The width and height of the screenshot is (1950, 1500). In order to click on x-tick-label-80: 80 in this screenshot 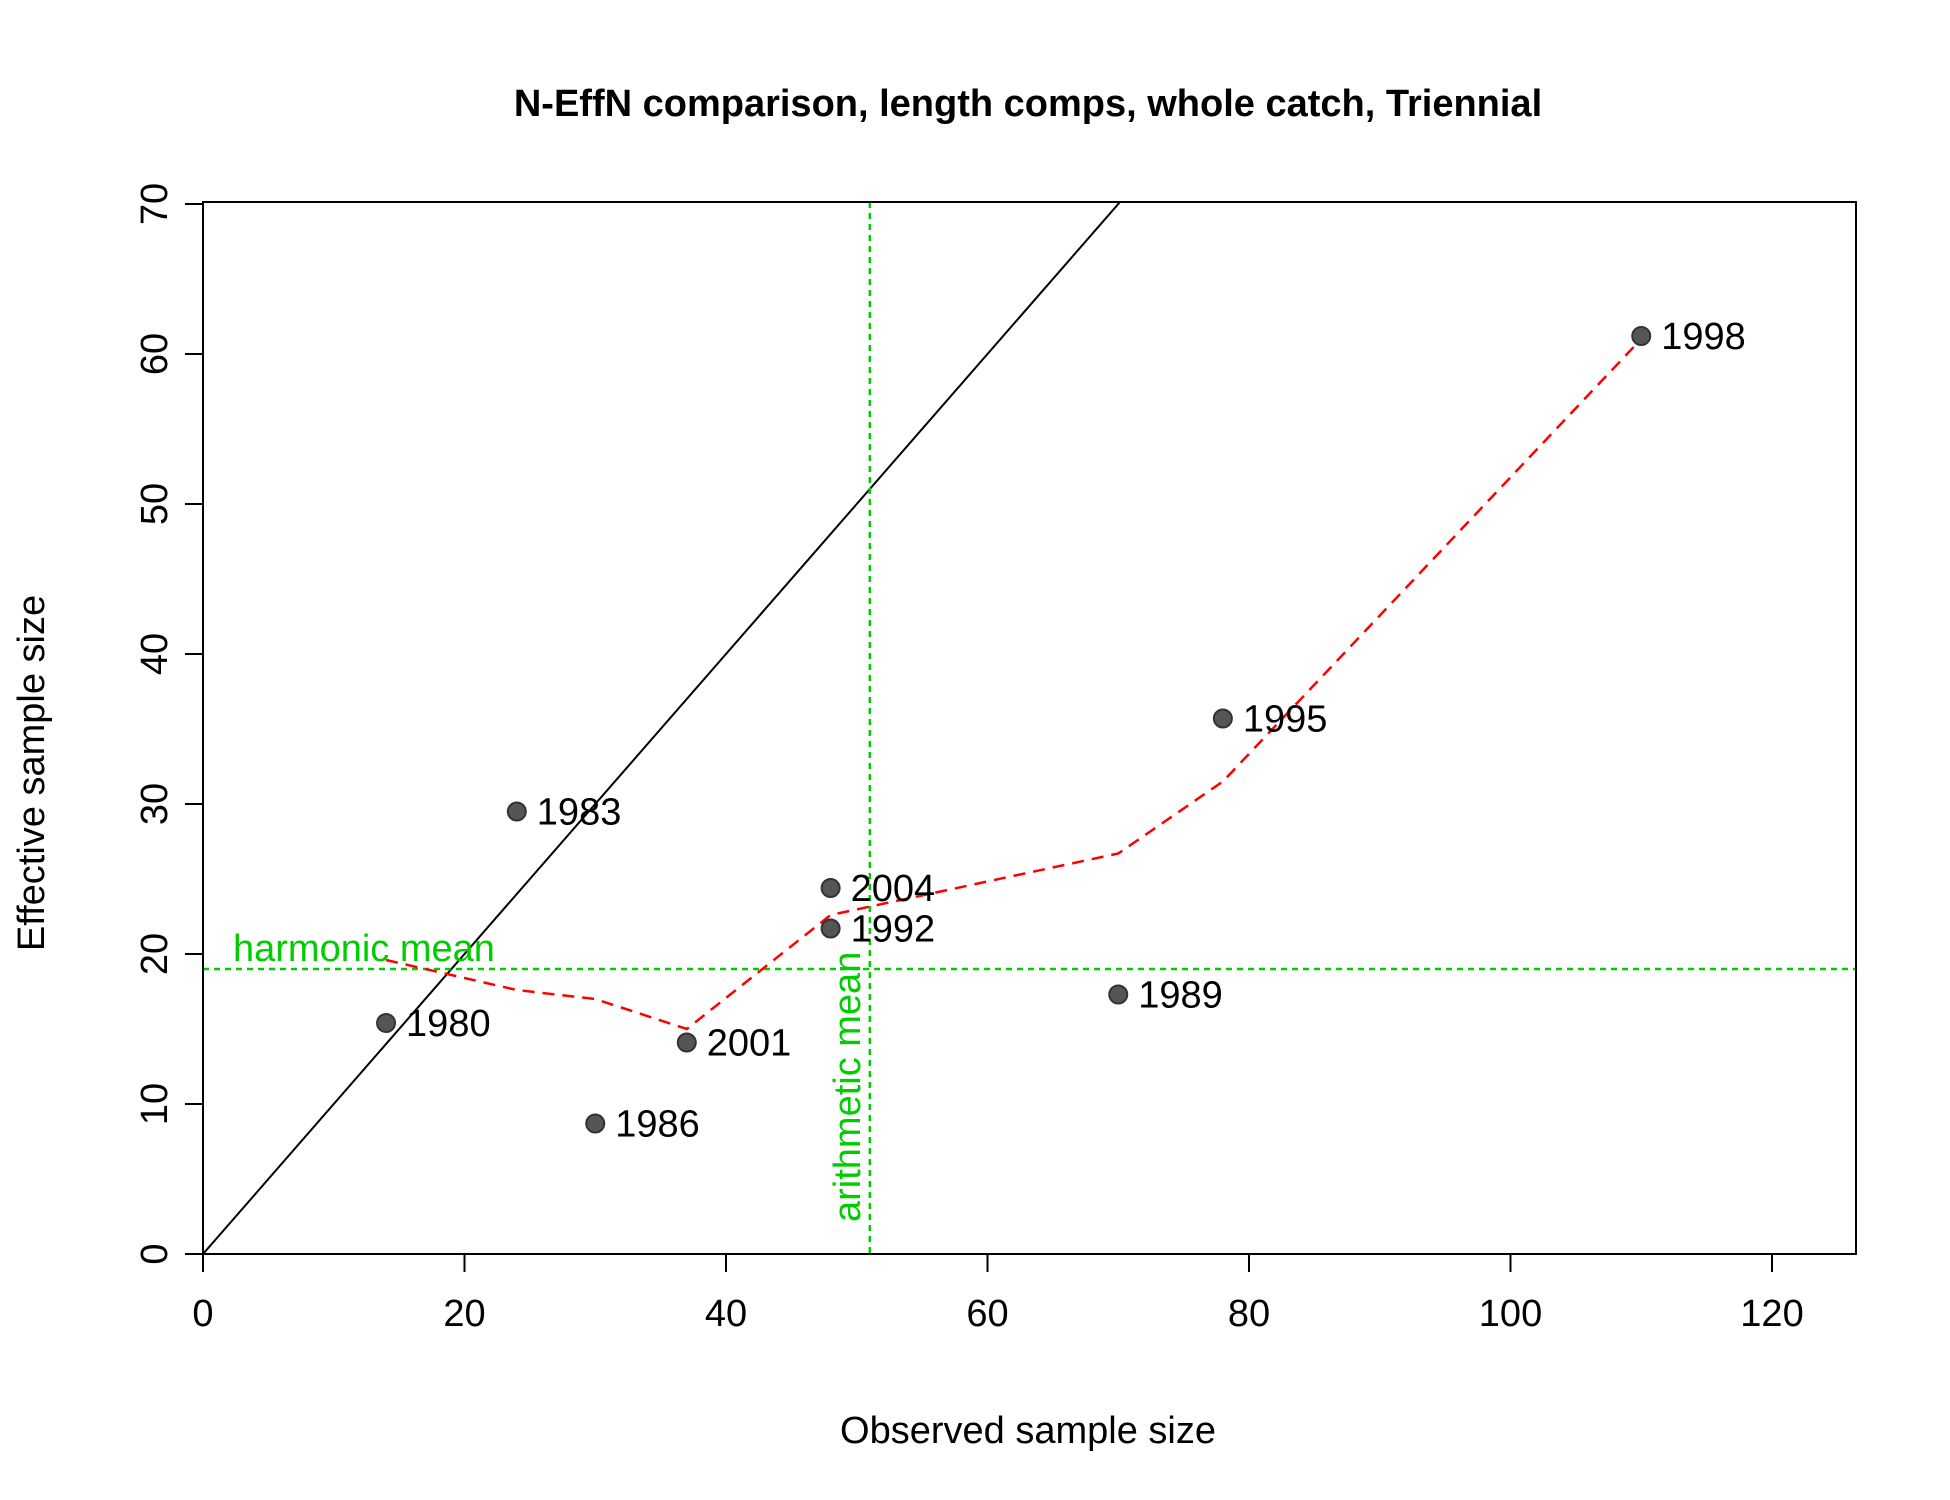, I will do `click(1249, 1314)`.